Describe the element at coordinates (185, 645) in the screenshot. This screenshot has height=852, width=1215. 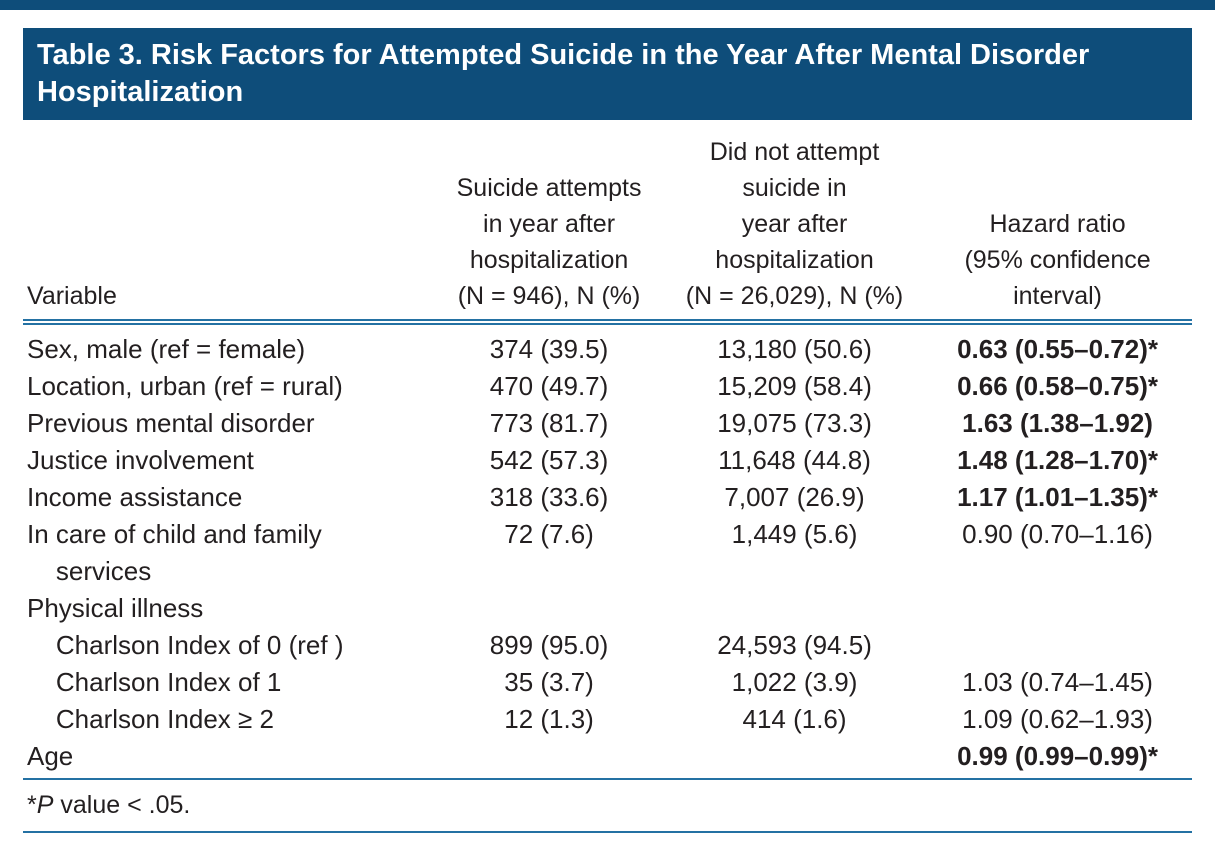
I see `row-variable: Charlson Index of 0 (ref )` at that location.